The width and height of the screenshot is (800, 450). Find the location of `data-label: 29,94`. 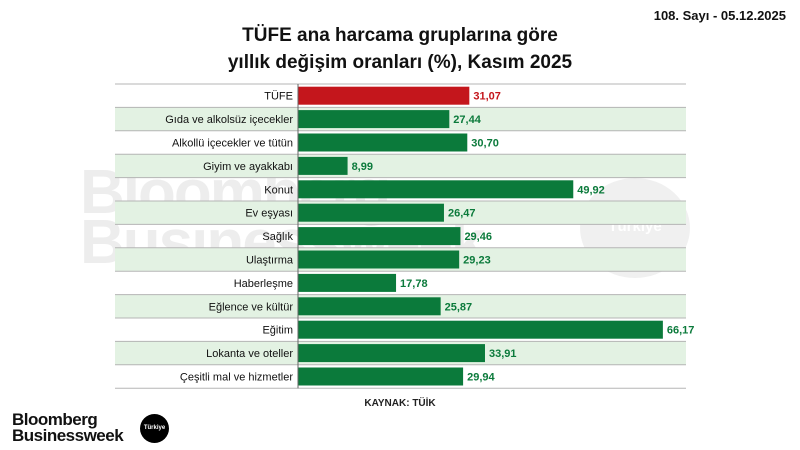

data-label: 29,94 is located at coordinates (481, 378).